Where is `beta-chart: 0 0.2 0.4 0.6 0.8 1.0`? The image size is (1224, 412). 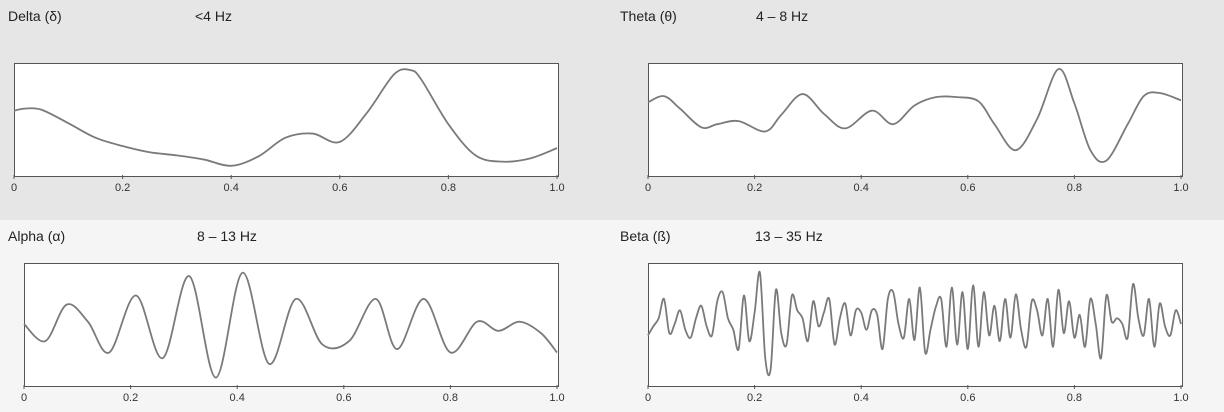 beta-chart: 0 0.2 0.4 0.6 0.8 1.0 is located at coordinates (917, 337).